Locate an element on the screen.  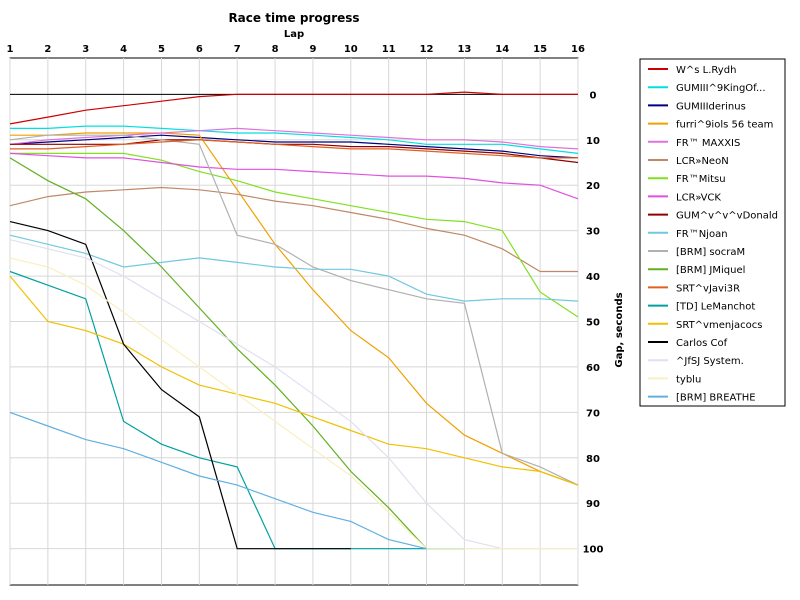
legend-item-label: LCR»NeoN is located at coordinates (702, 161).